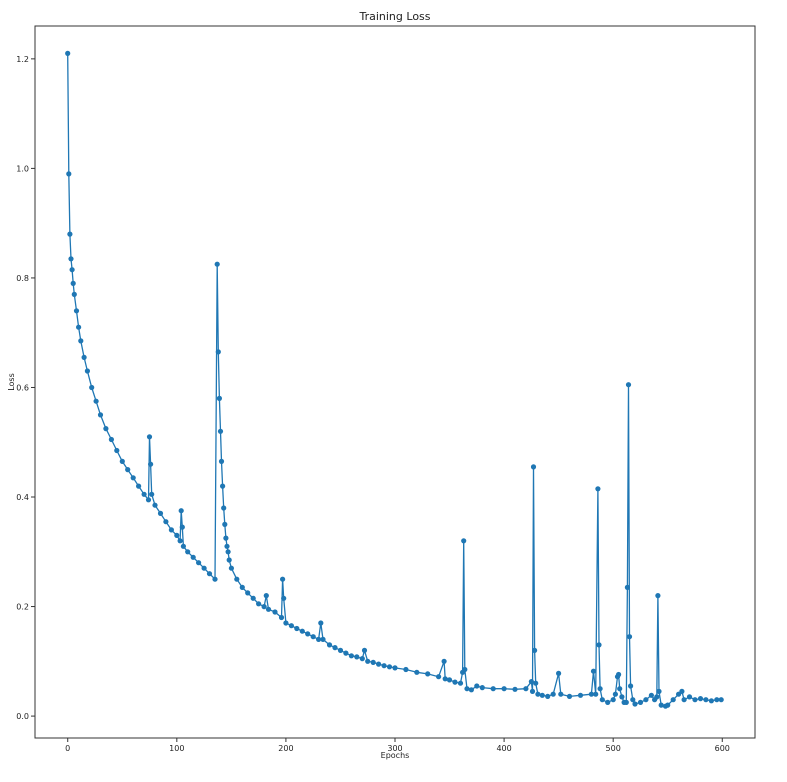  I want to click on y-tick-label: 1.2, so click(22, 59).